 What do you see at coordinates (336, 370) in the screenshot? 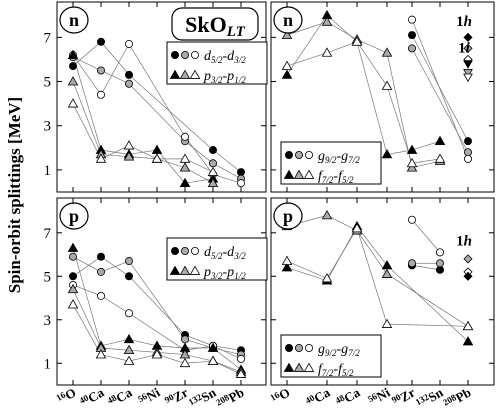
I see `legend-label: f7/2-f5/2` at bounding box center [336, 370].